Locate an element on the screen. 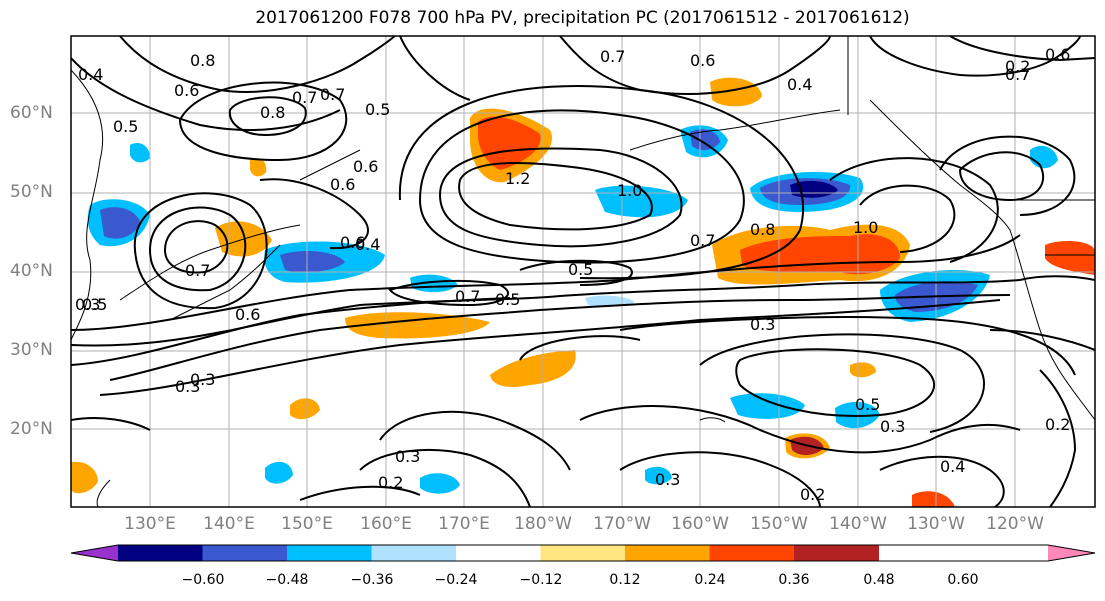 This screenshot has height=601, width=1105. colorbar-tick-label: −0.24 is located at coordinates (456, 580).